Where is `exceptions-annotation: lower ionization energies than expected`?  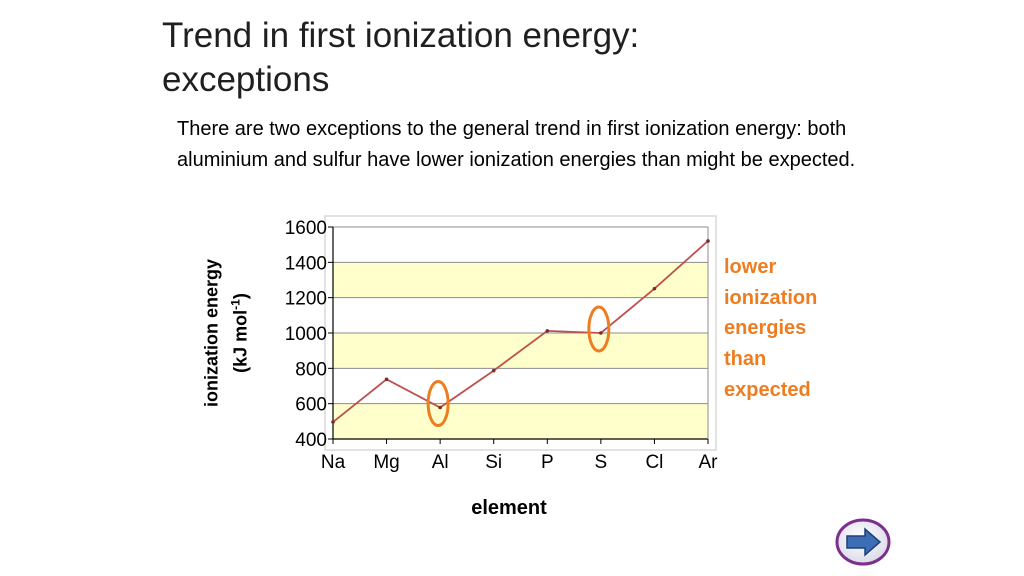
exceptions-annotation: lower ionization energies than expected is located at coordinates (789, 329).